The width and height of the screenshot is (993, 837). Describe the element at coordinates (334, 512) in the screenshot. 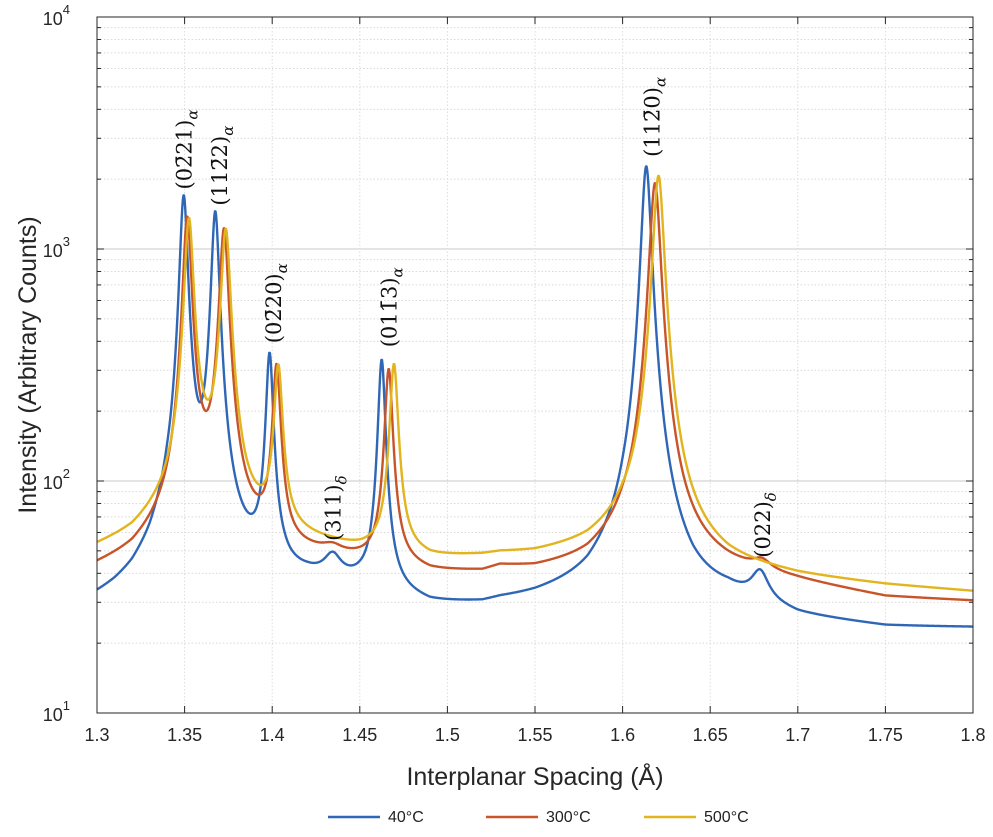

I see `peak-label-indices: (311)` at that location.